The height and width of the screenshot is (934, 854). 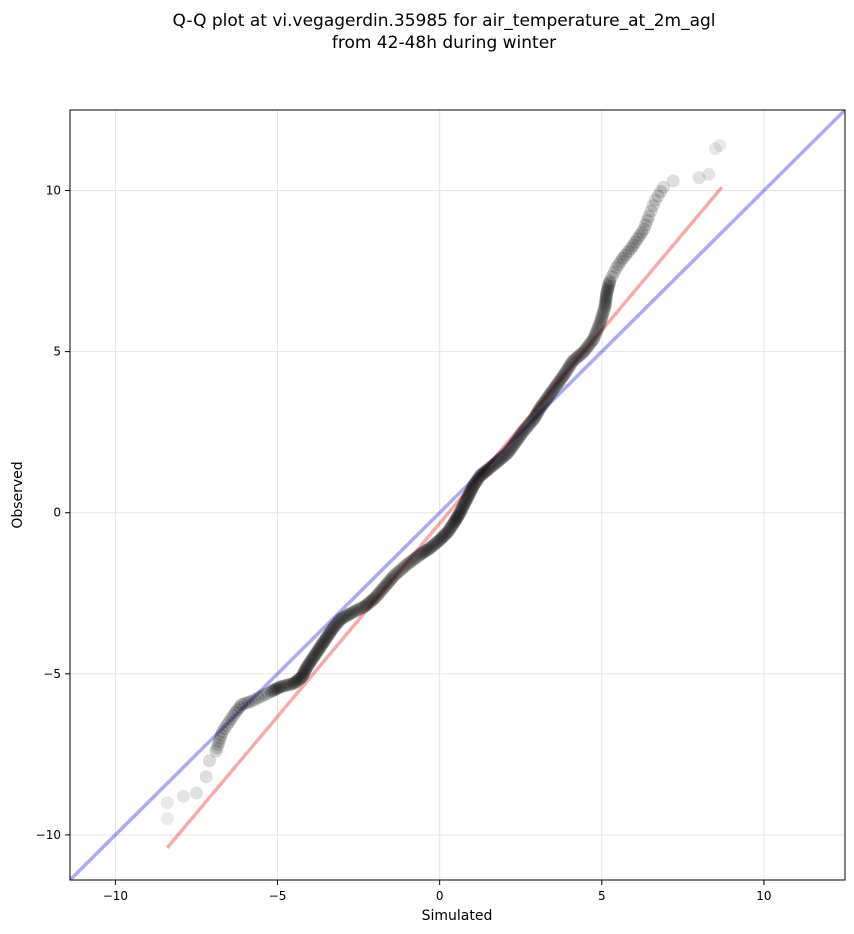 I want to click on x-tick-label-4: 10, so click(x=763, y=896).